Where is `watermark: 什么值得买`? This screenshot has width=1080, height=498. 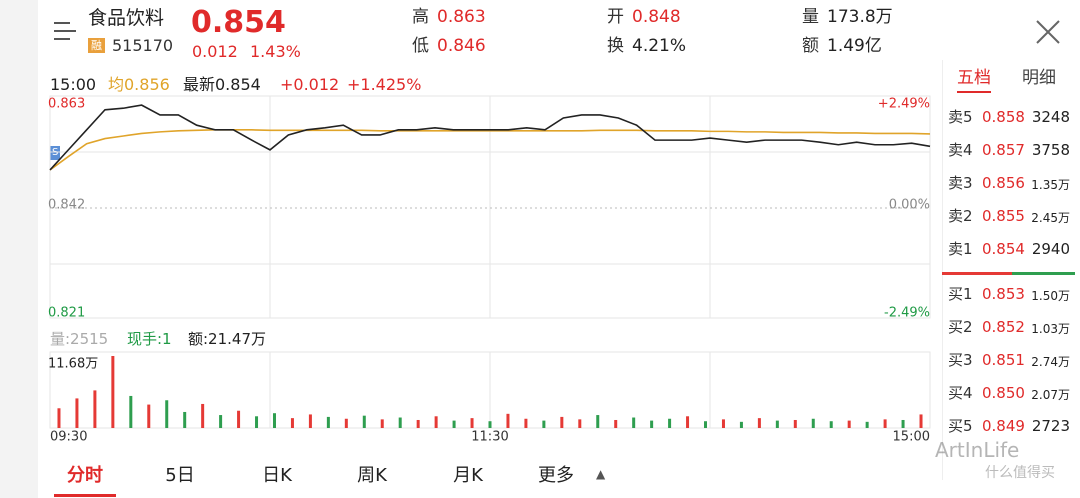 watermark: 什么值得买 is located at coordinates (1020, 473).